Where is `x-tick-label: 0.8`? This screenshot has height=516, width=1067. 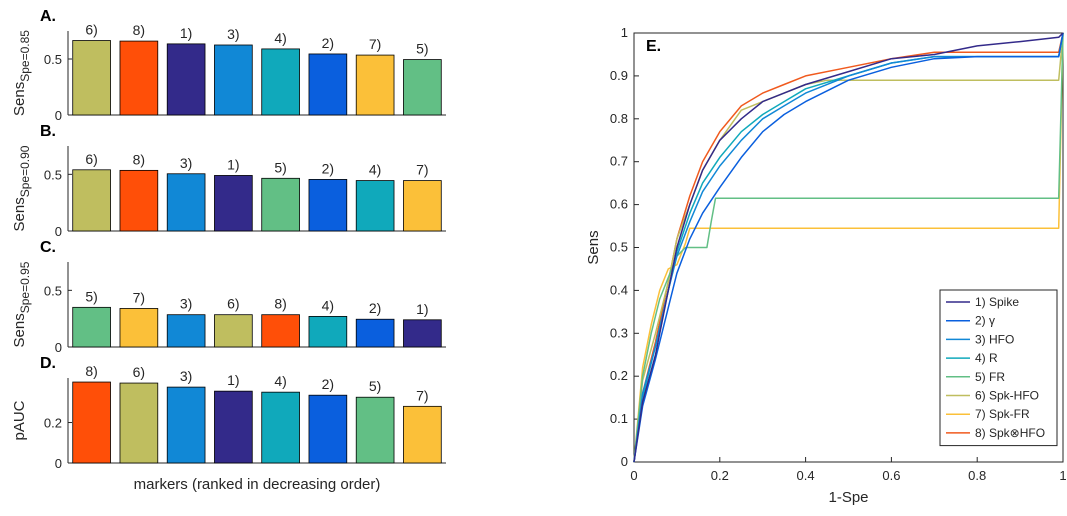 x-tick-label: 0.8 is located at coordinates (977, 475).